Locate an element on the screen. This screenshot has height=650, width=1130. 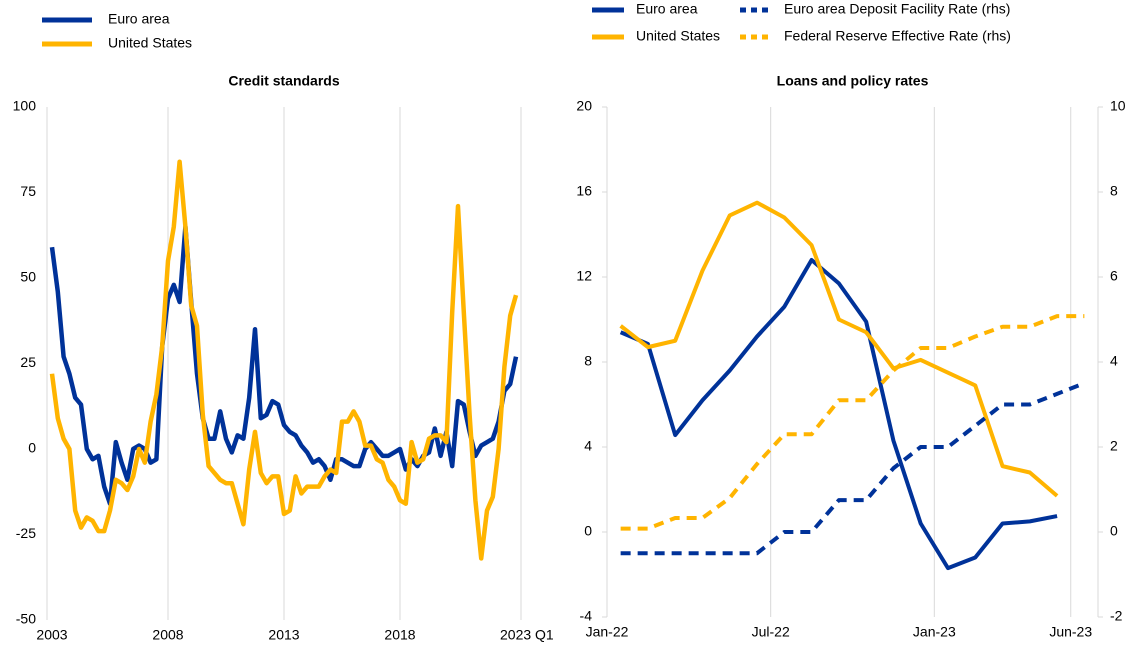
x-tick-label: 2023 Q1 is located at coordinates (527, 635).